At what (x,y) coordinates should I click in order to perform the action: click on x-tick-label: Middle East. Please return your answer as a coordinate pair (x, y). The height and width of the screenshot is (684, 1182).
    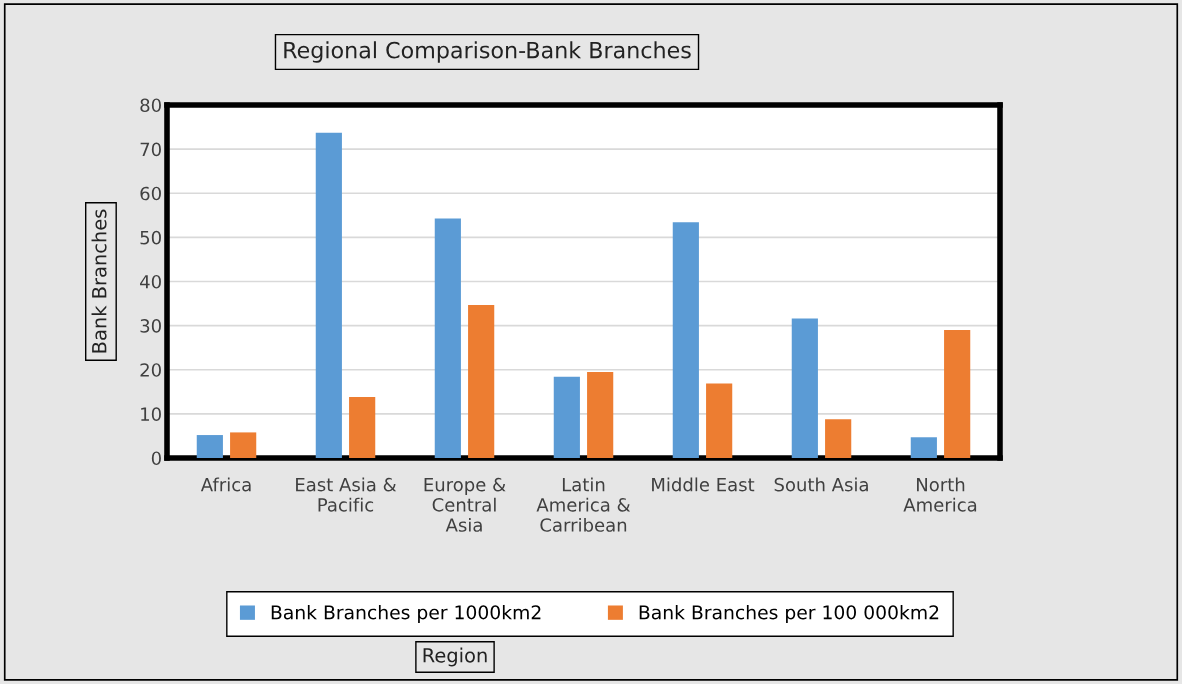
    Looking at the image, I should click on (703, 484).